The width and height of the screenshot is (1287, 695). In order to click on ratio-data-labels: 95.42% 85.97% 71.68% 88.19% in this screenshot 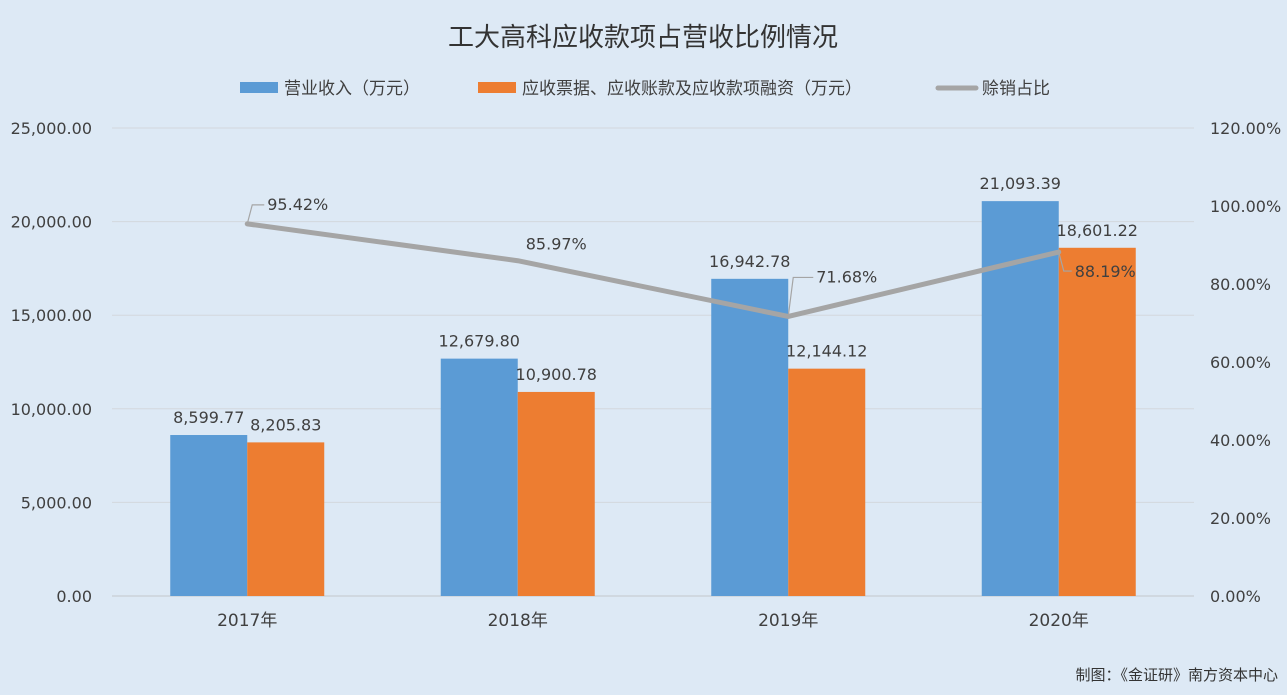, I will do `click(691, 256)`.